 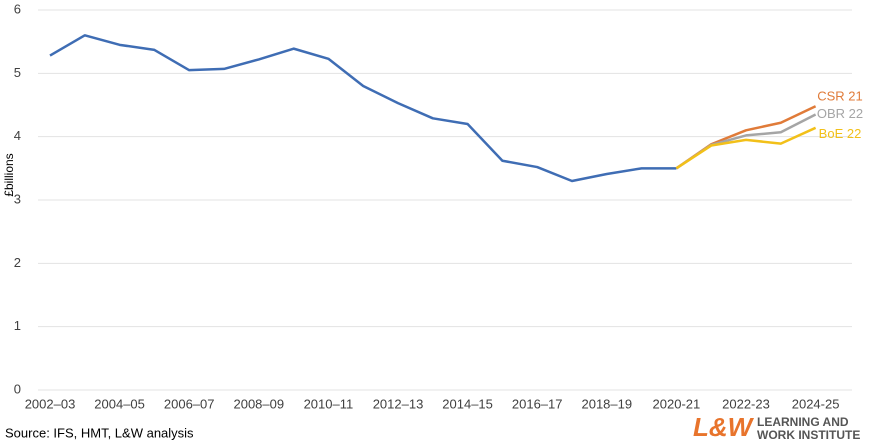 What do you see at coordinates (17, 262) in the screenshot?
I see `y-tick-label: 2` at bounding box center [17, 262].